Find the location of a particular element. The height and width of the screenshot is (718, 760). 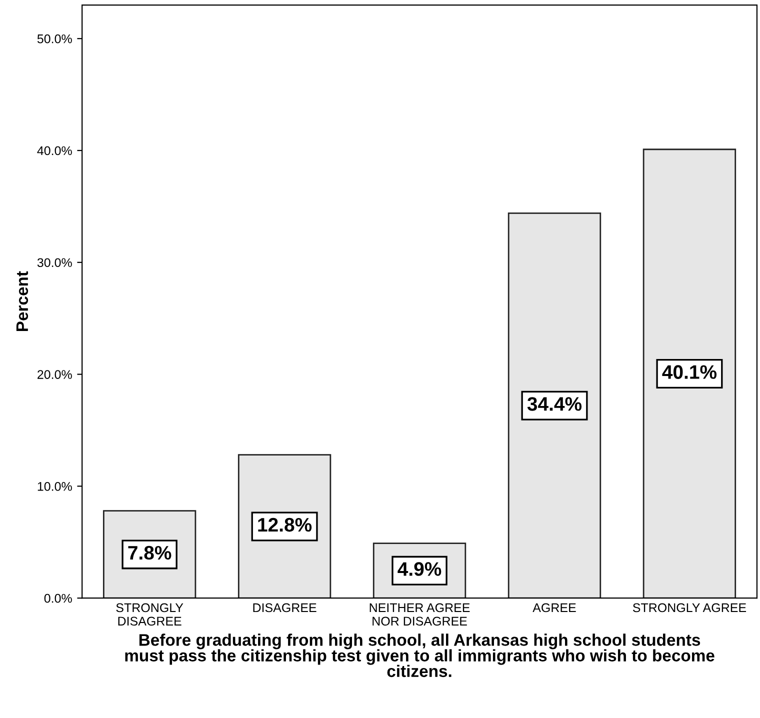

y-tick-label: 50.0% is located at coordinates (54, 39).